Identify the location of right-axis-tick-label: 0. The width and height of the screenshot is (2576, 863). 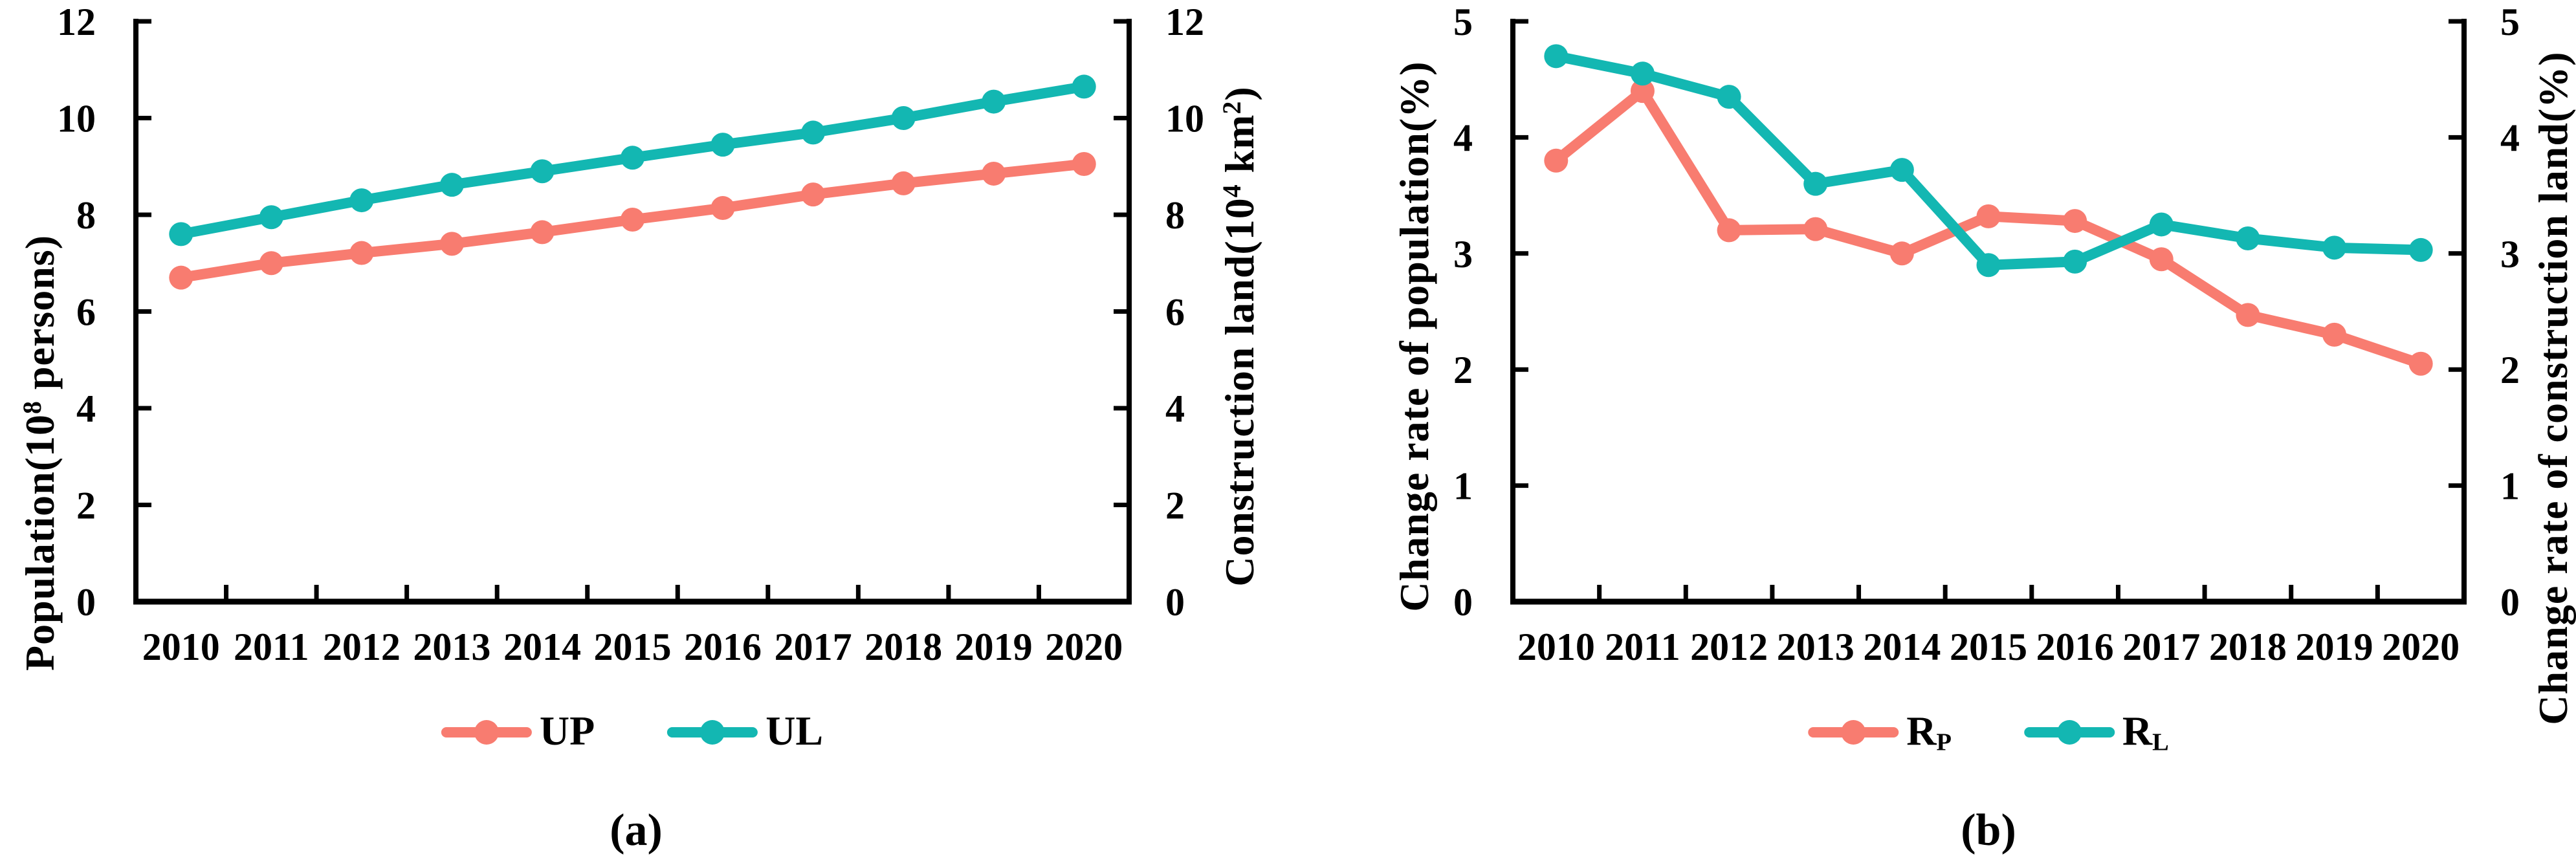
(1175, 602).